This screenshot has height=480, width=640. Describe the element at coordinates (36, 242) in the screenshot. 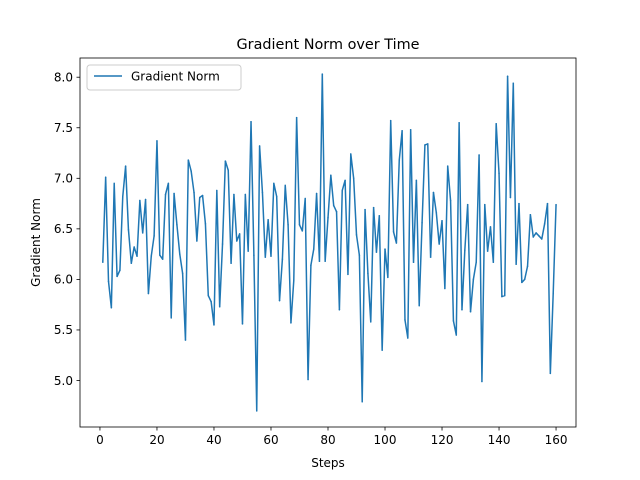

I see `y-axis-label: Gradient Norm` at that location.